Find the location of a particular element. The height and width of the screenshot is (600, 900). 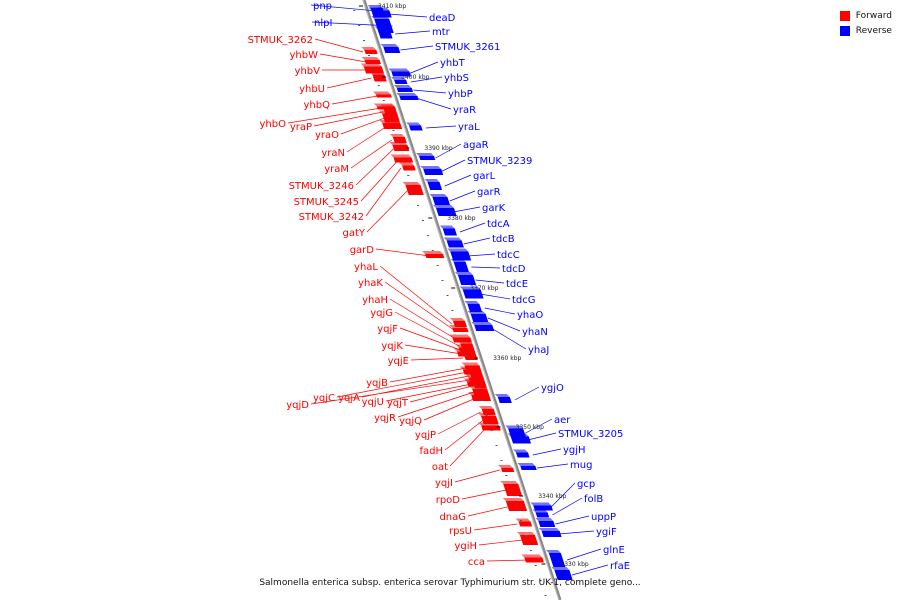

reverse-gene-mug-bevel is located at coordinates (526, 464).